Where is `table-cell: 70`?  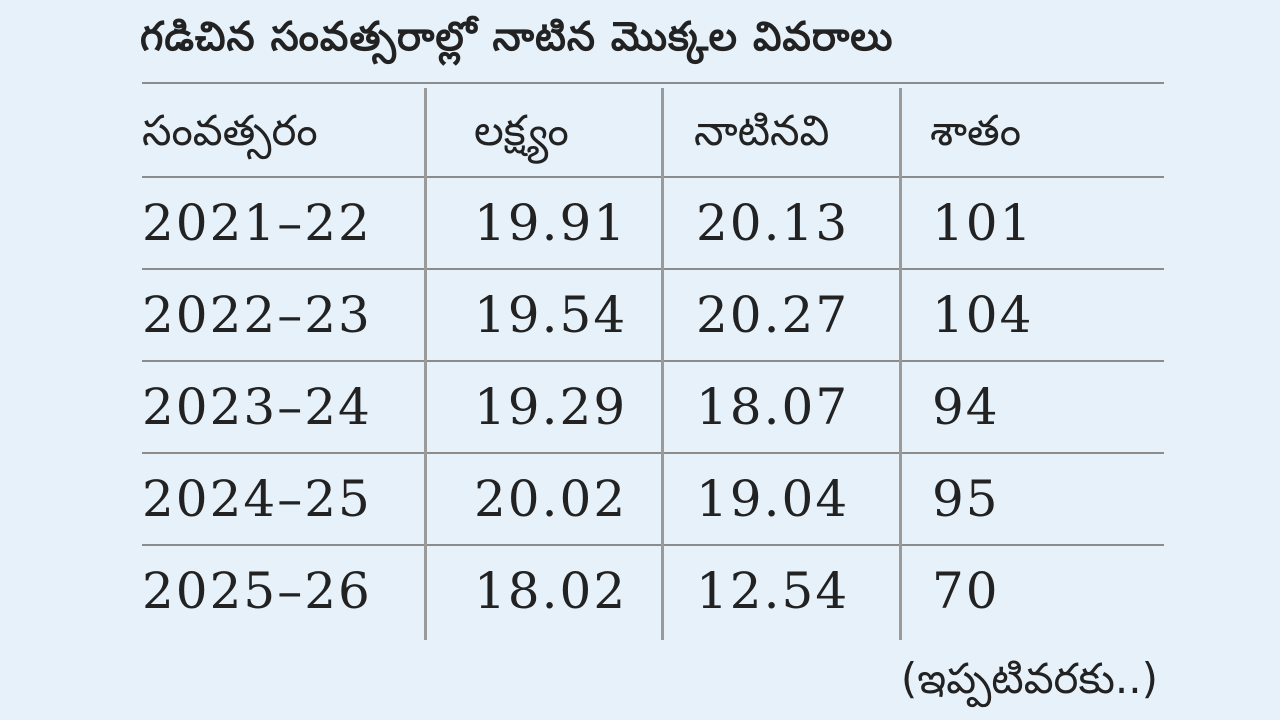 table-cell: 70 is located at coordinates (966, 591).